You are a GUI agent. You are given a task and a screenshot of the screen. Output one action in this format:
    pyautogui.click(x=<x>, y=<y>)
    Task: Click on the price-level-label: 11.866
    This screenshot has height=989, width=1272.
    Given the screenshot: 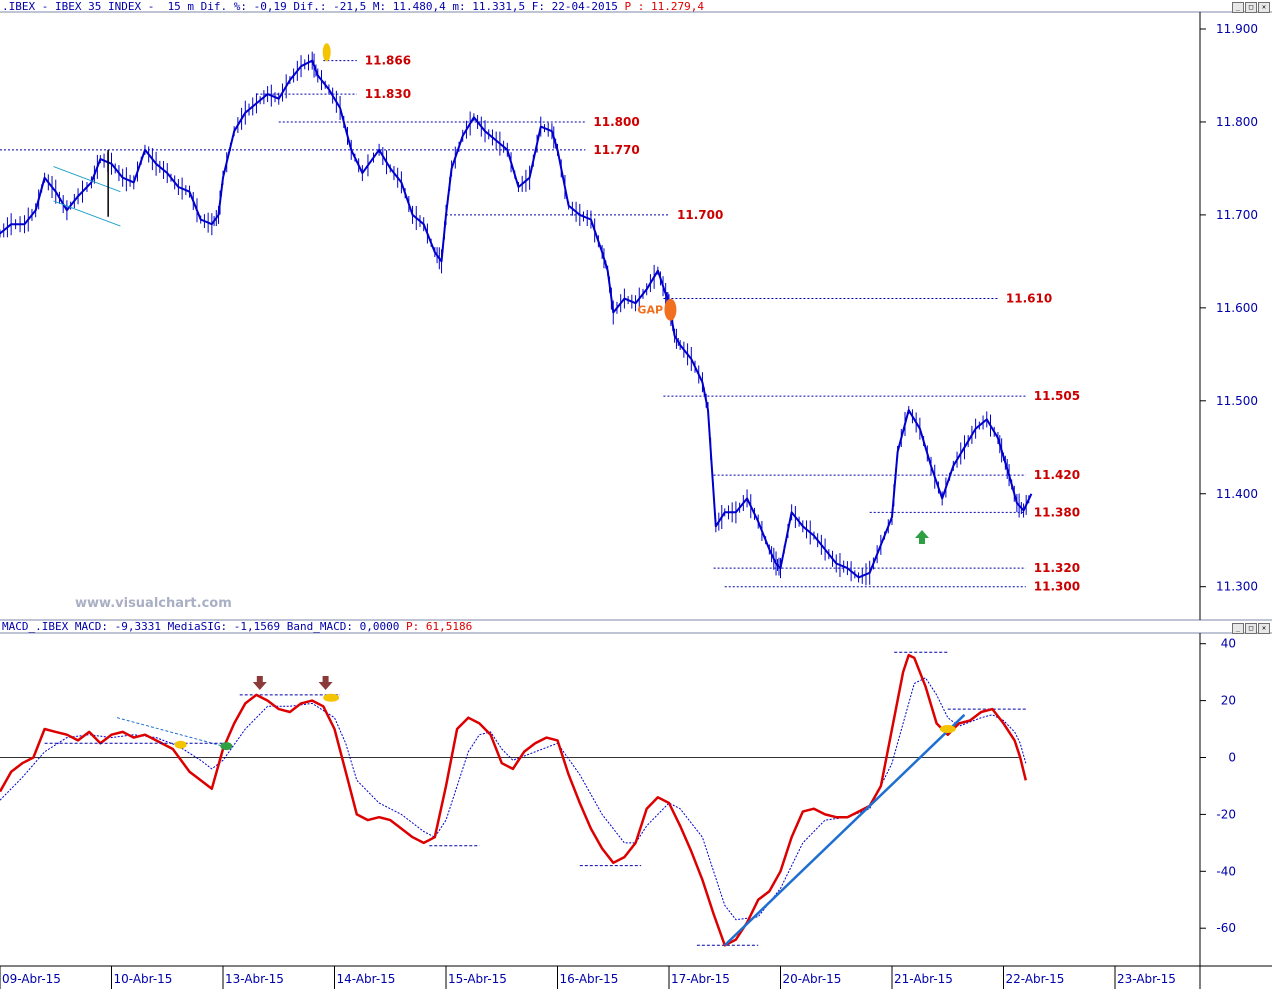 What is the action you would take?
    pyautogui.click(x=388, y=61)
    